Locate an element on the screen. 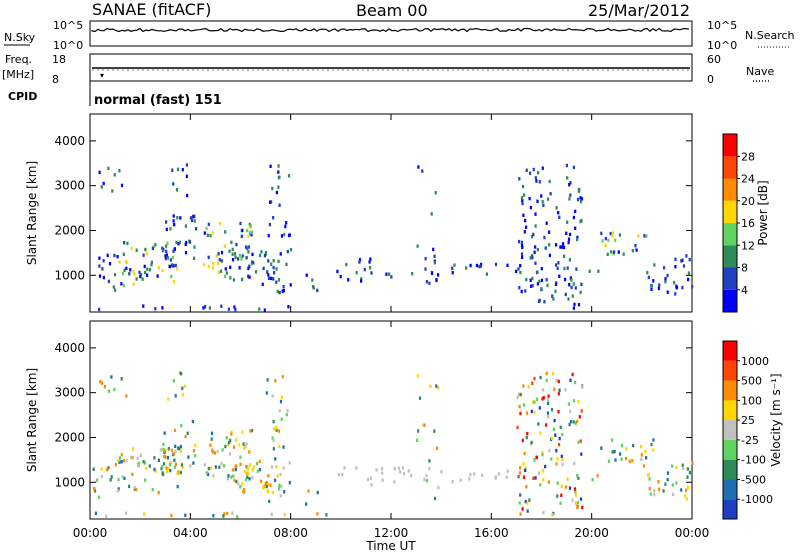 The width and height of the screenshot is (800, 554). power-colorbar: 4 8 12 16 20 24 28 is located at coordinates (738, 223).